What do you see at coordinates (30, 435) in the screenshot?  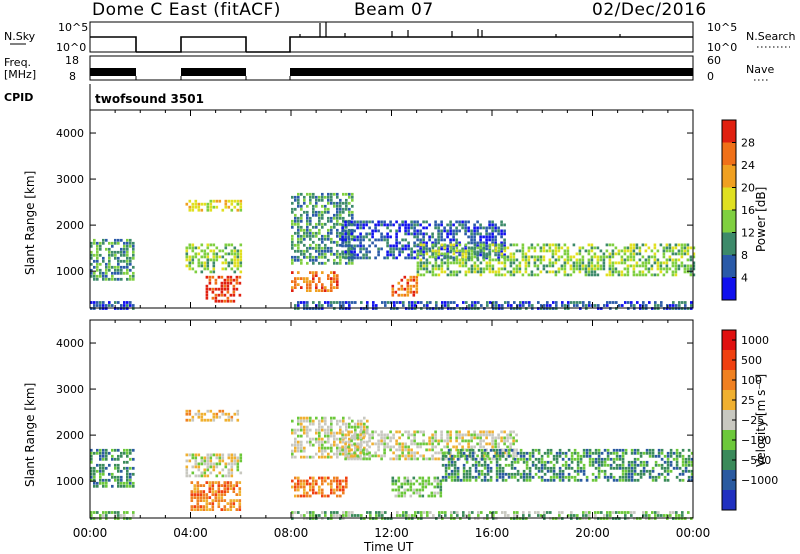 I see `velocity-y-axis-label: Slant Range [km]` at bounding box center [30, 435].